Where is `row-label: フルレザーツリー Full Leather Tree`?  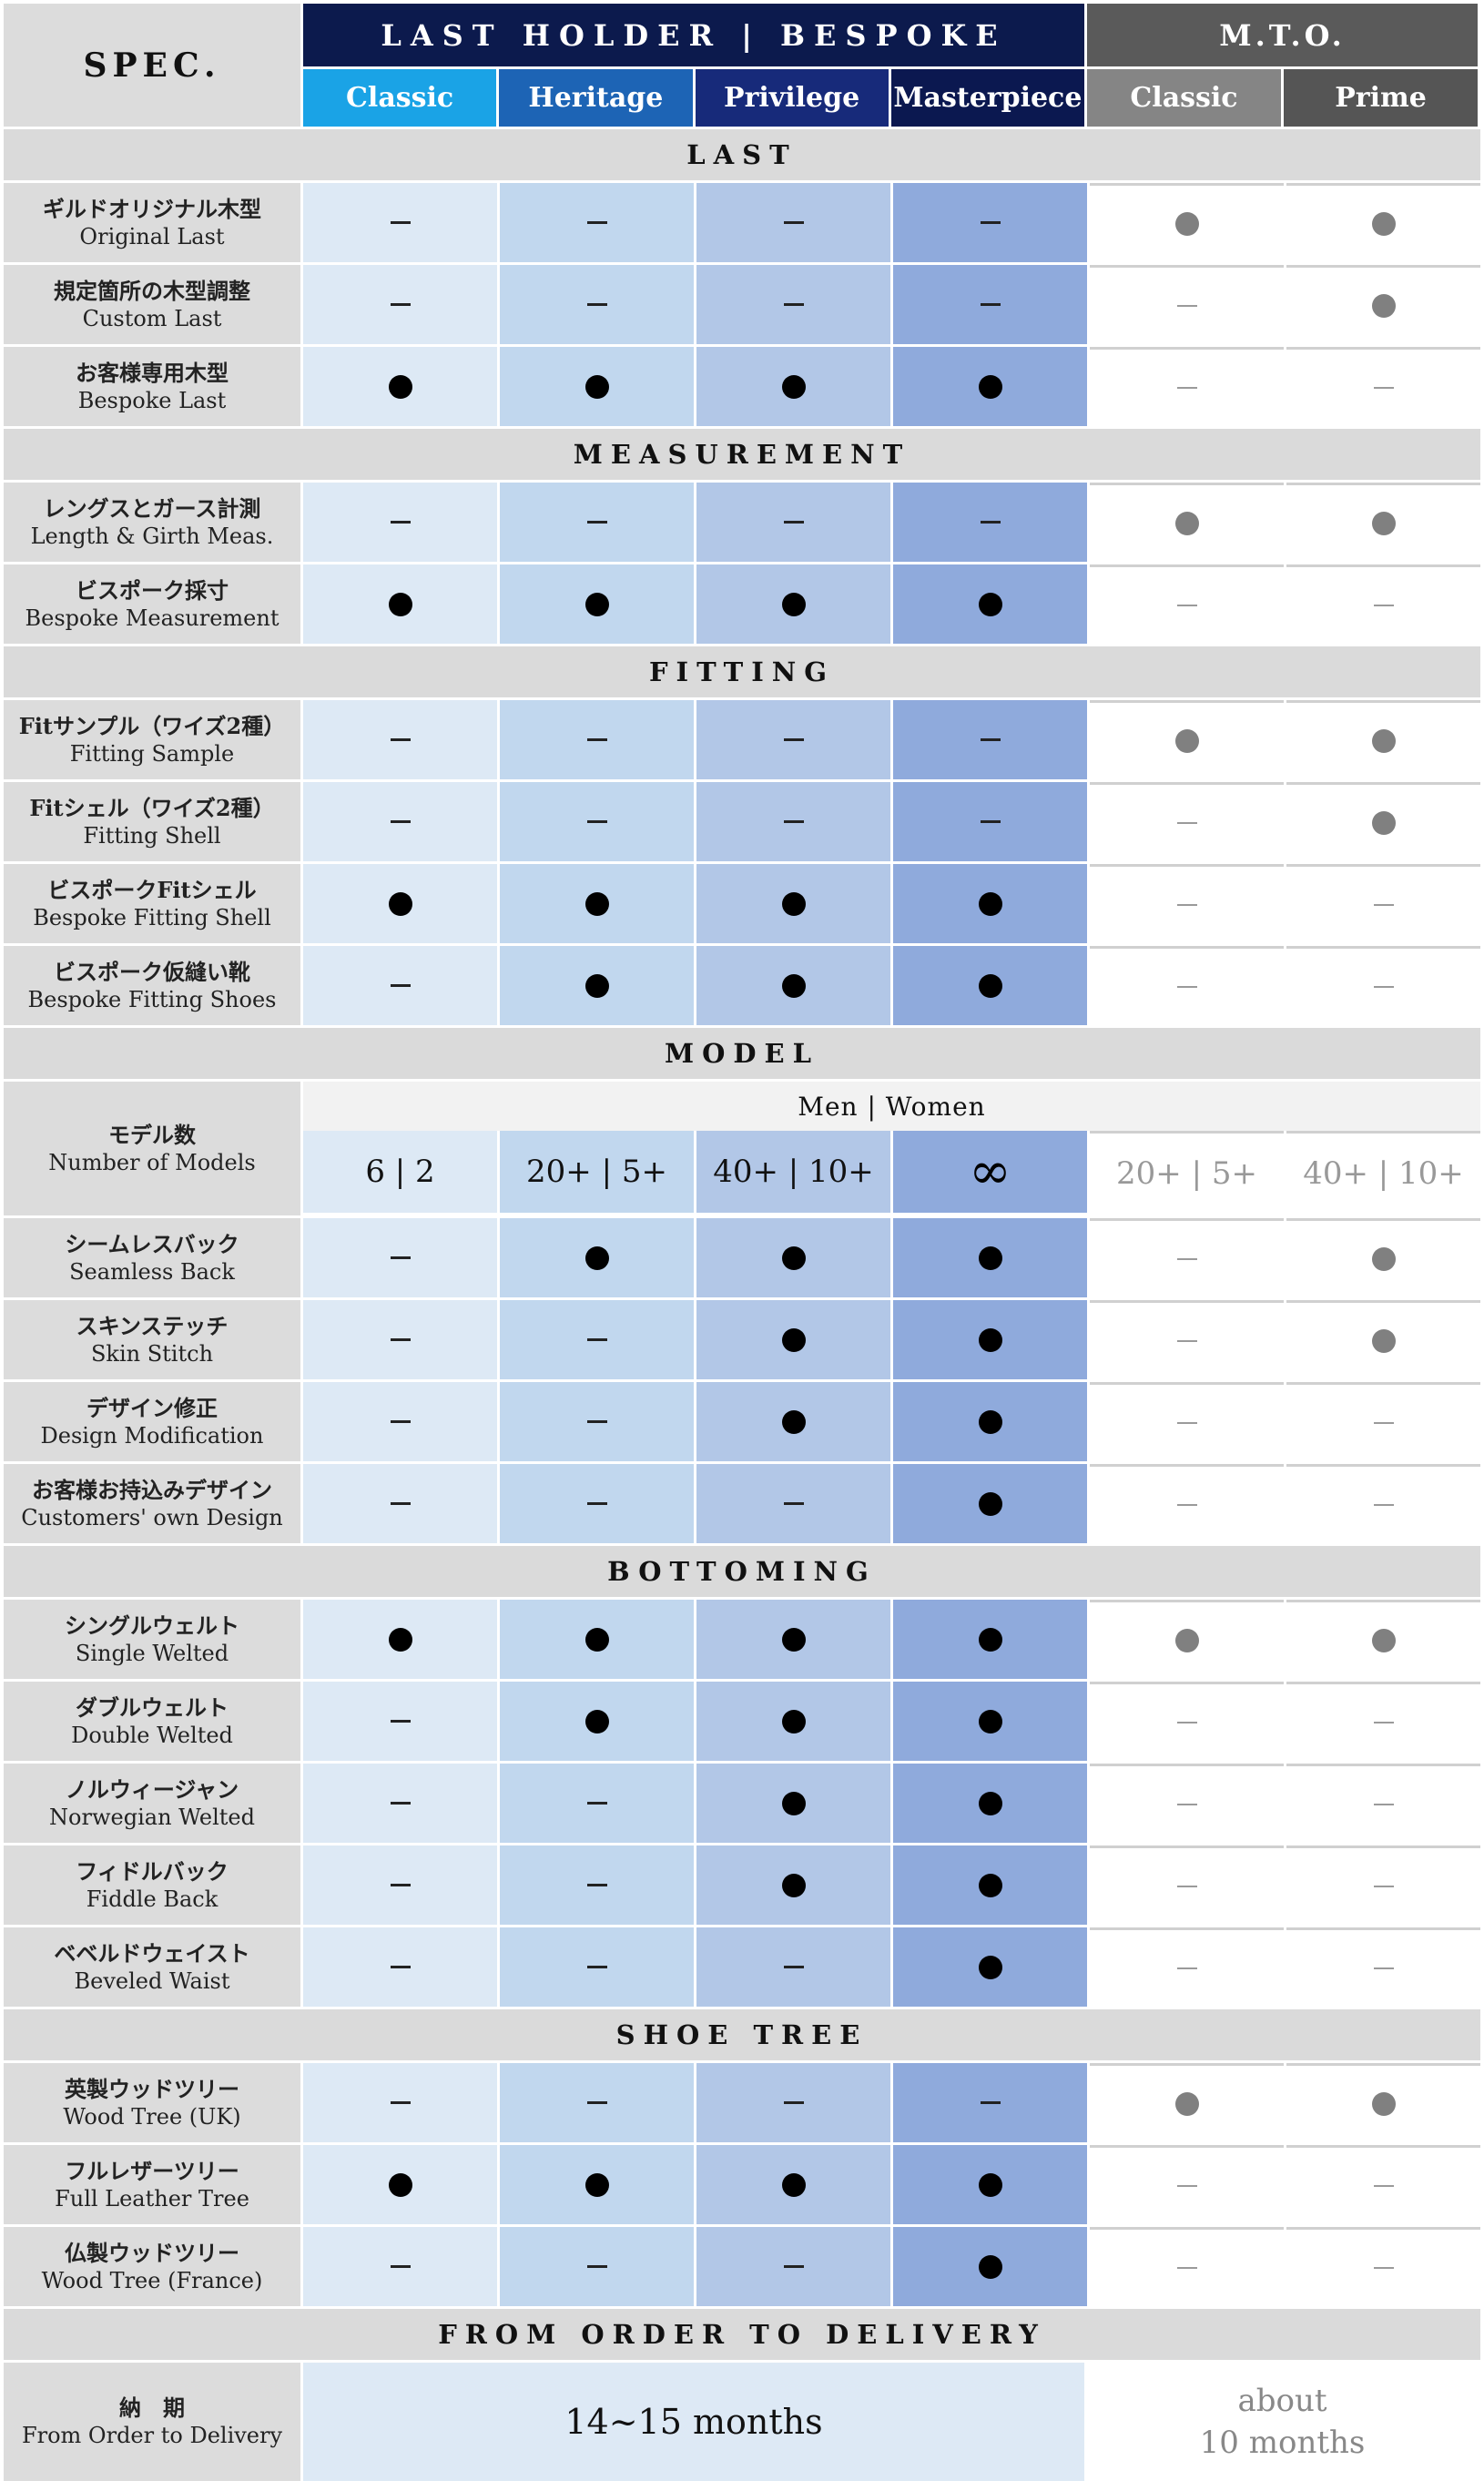
row-label: フルレザーツリー Full Leather Tree is located at coordinates (152, 2184).